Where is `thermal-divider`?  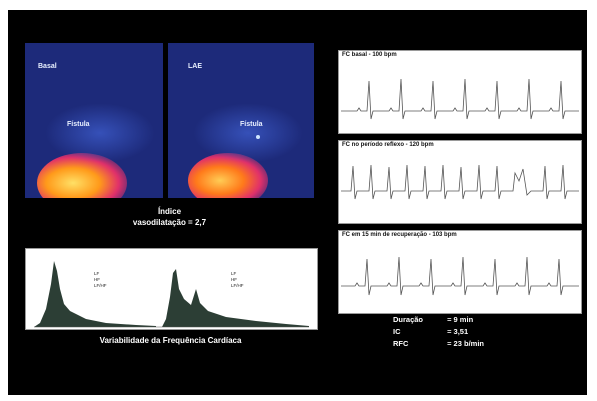
thermal-divider is located at coordinates (165, 120).